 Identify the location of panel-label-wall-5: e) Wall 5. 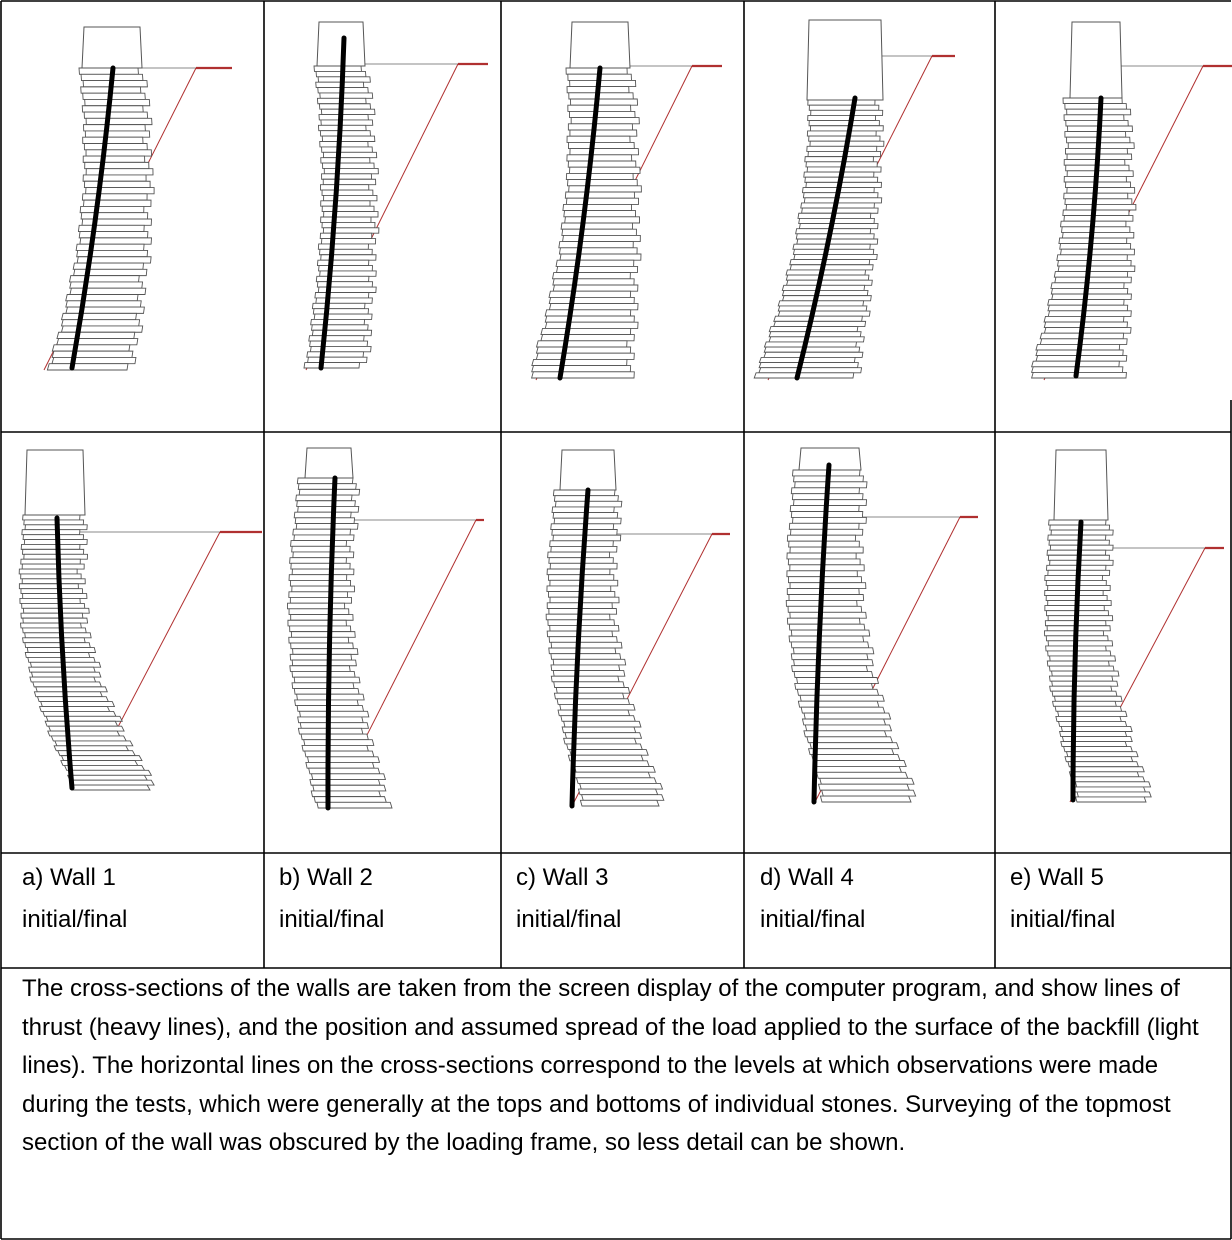
(1057, 877).